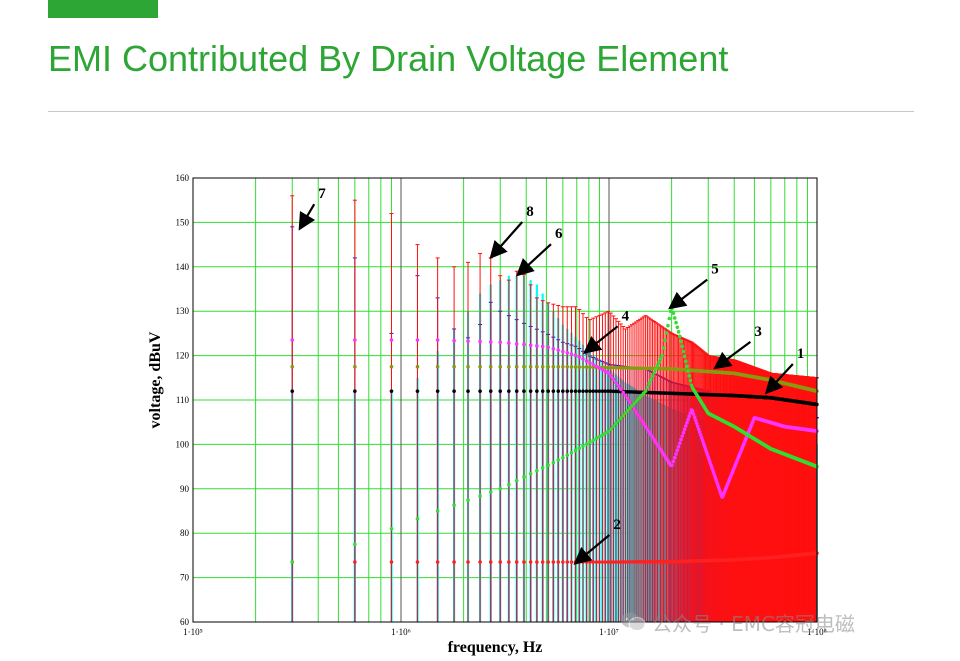 The width and height of the screenshot is (960, 661). Describe the element at coordinates (609, 632) in the screenshot. I see `x-tick-label: 1·10⁷` at that location.